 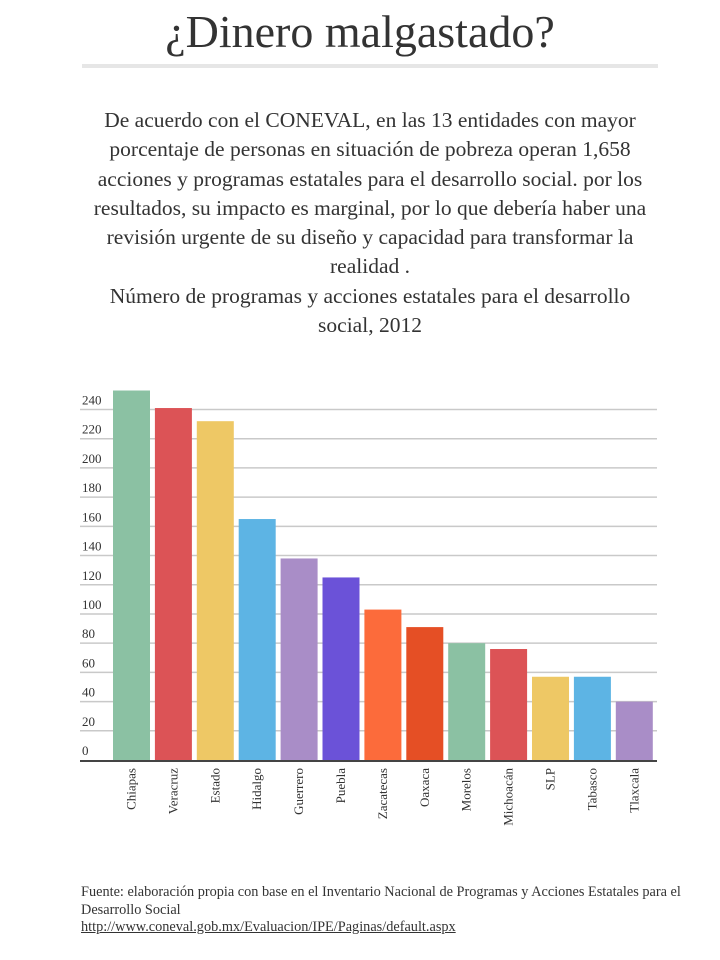 I want to click on y-tick-label: 20, so click(x=88, y=721).